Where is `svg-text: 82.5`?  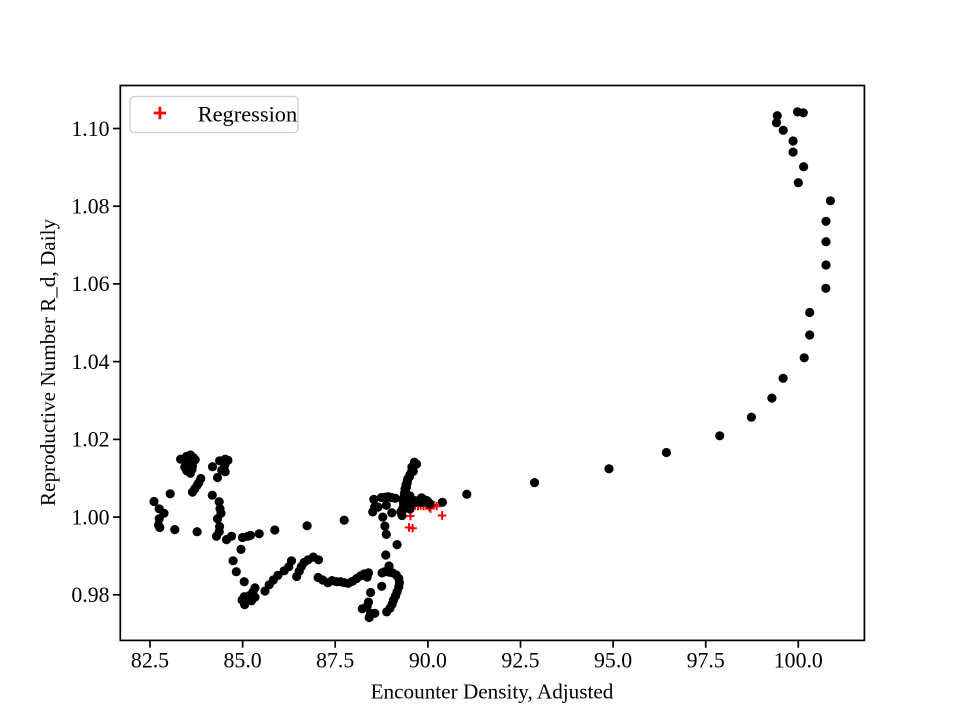
svg-text: 82.5 is located at coordinates (150, 661).